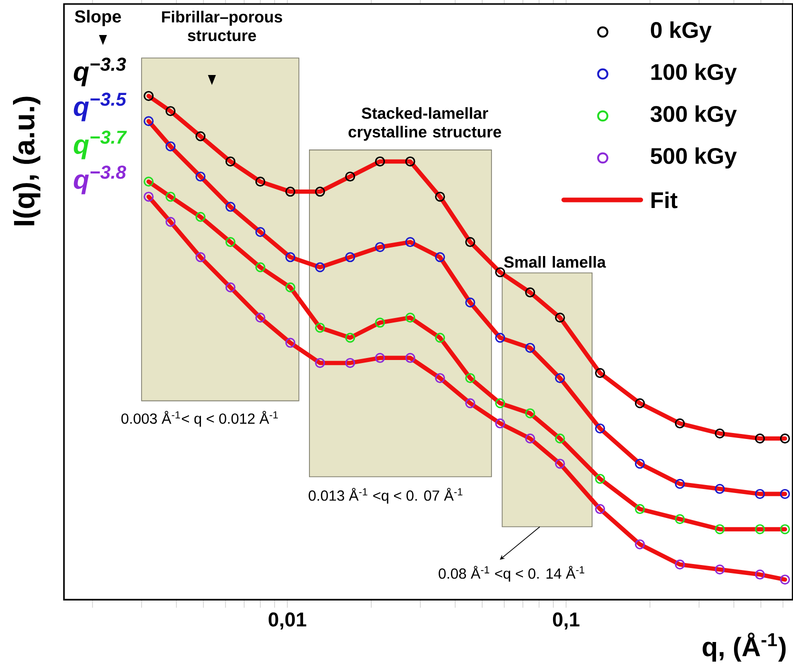  Describe the element at coordinates (694, 74) in the screenshot. I see `legend-label: 100 kGy` at that location.